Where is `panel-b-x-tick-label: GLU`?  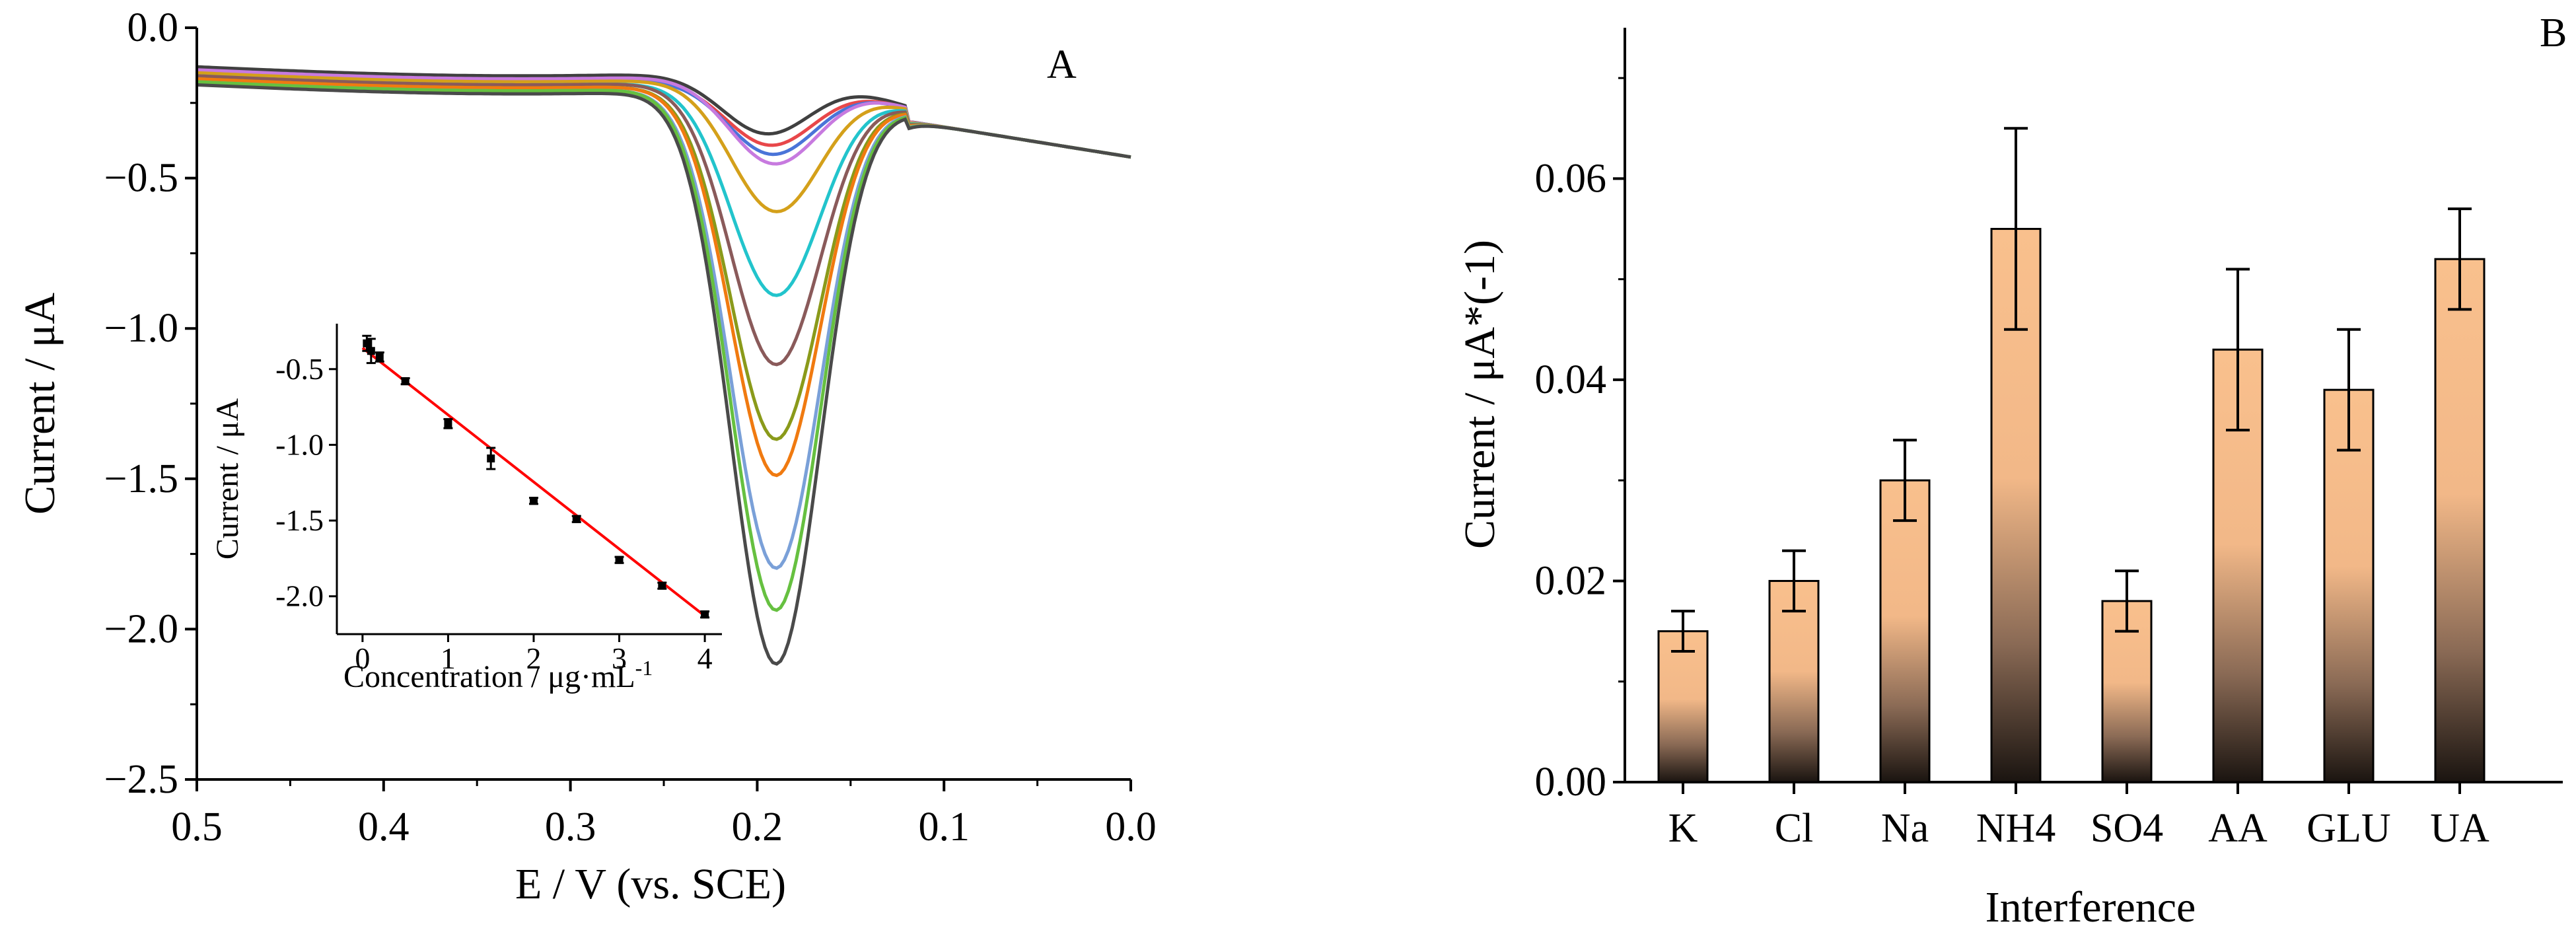 panel-b-x-tick-label: GLU is located at coordinates (2348, 828).